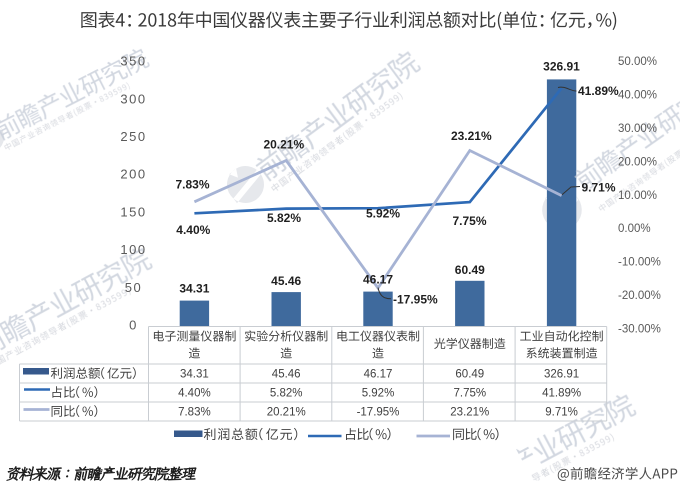 Image resolution: width=680 pixels, height=495 pixels. Describe the element at coordinates (634, 229) in the screenshot. I see `svg-text: 0.00%` at that location.